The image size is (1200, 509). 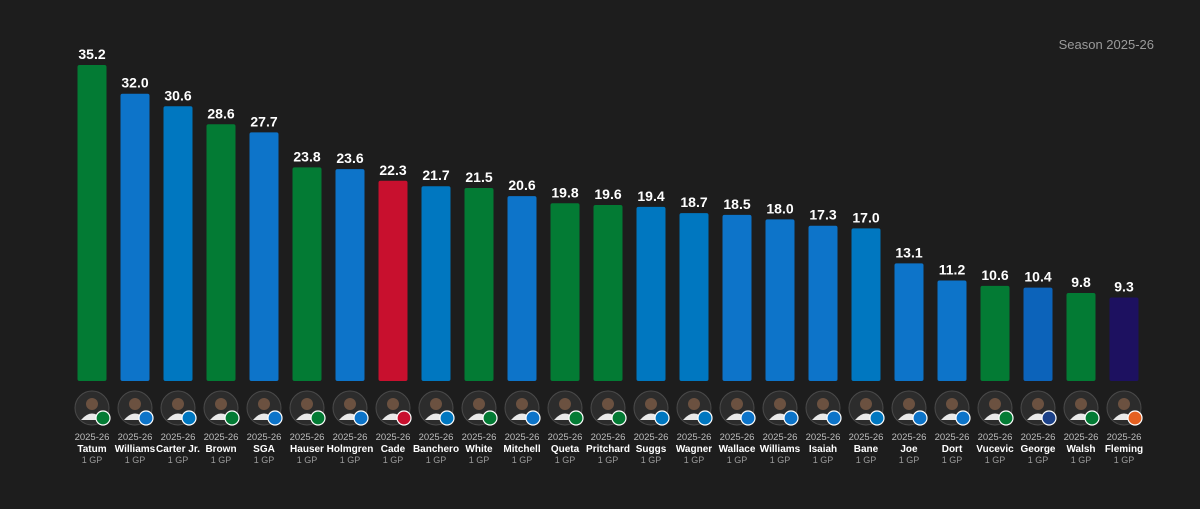 I want to click on player-name-label: Joe, so click(x=909, y=449).